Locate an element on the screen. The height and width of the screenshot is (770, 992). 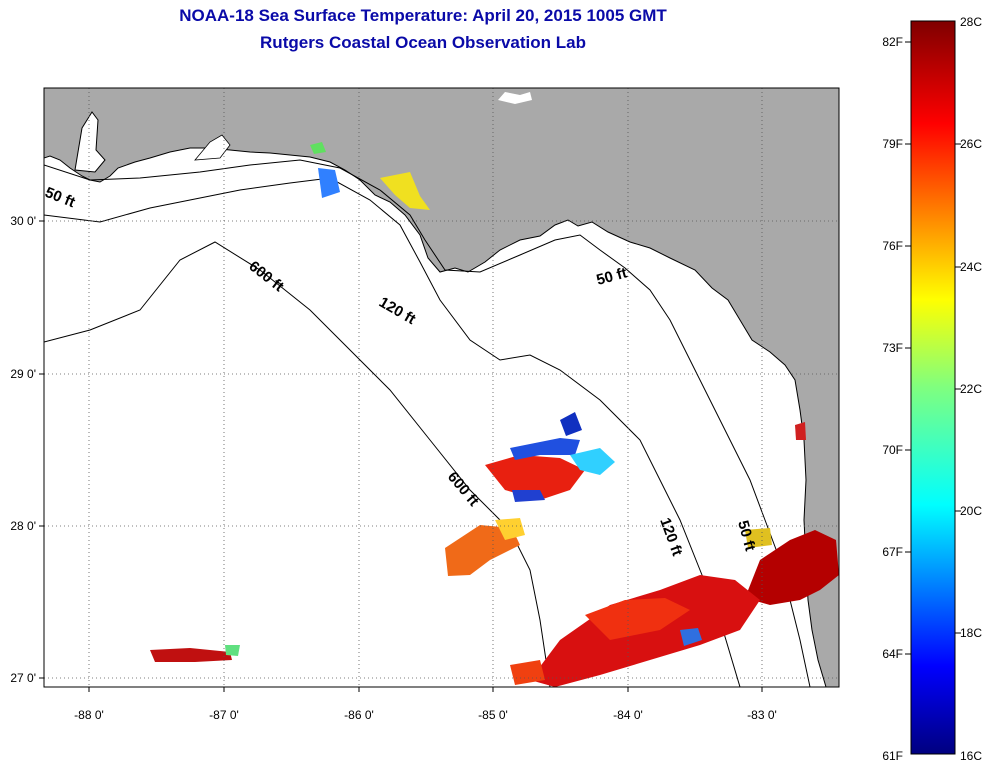
lon-tick-label: -88 0' is located at coordinates (89, 715).